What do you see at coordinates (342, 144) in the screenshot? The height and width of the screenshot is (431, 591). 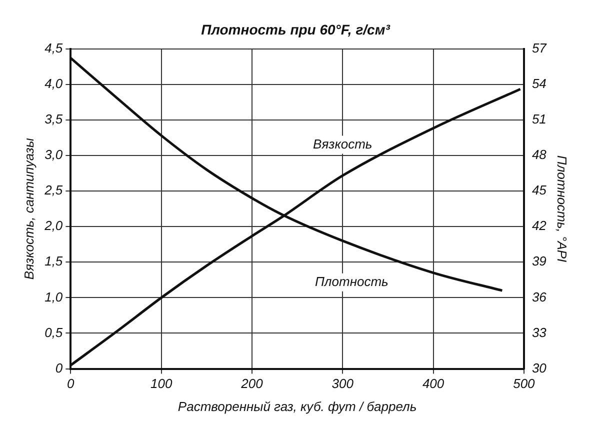 I see `annotation: Вязкость` at bounding box center [342, 144].